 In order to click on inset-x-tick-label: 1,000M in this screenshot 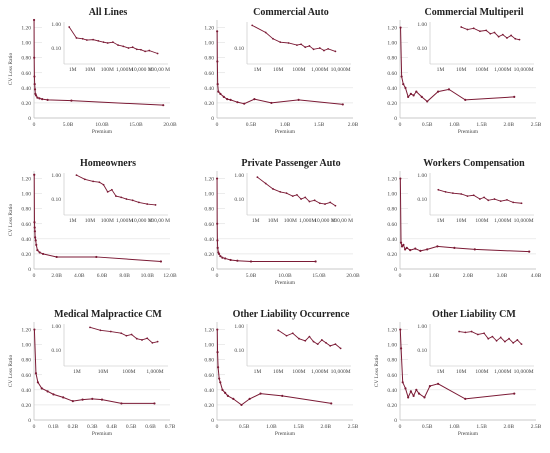, I will do `click(502, 70)`.